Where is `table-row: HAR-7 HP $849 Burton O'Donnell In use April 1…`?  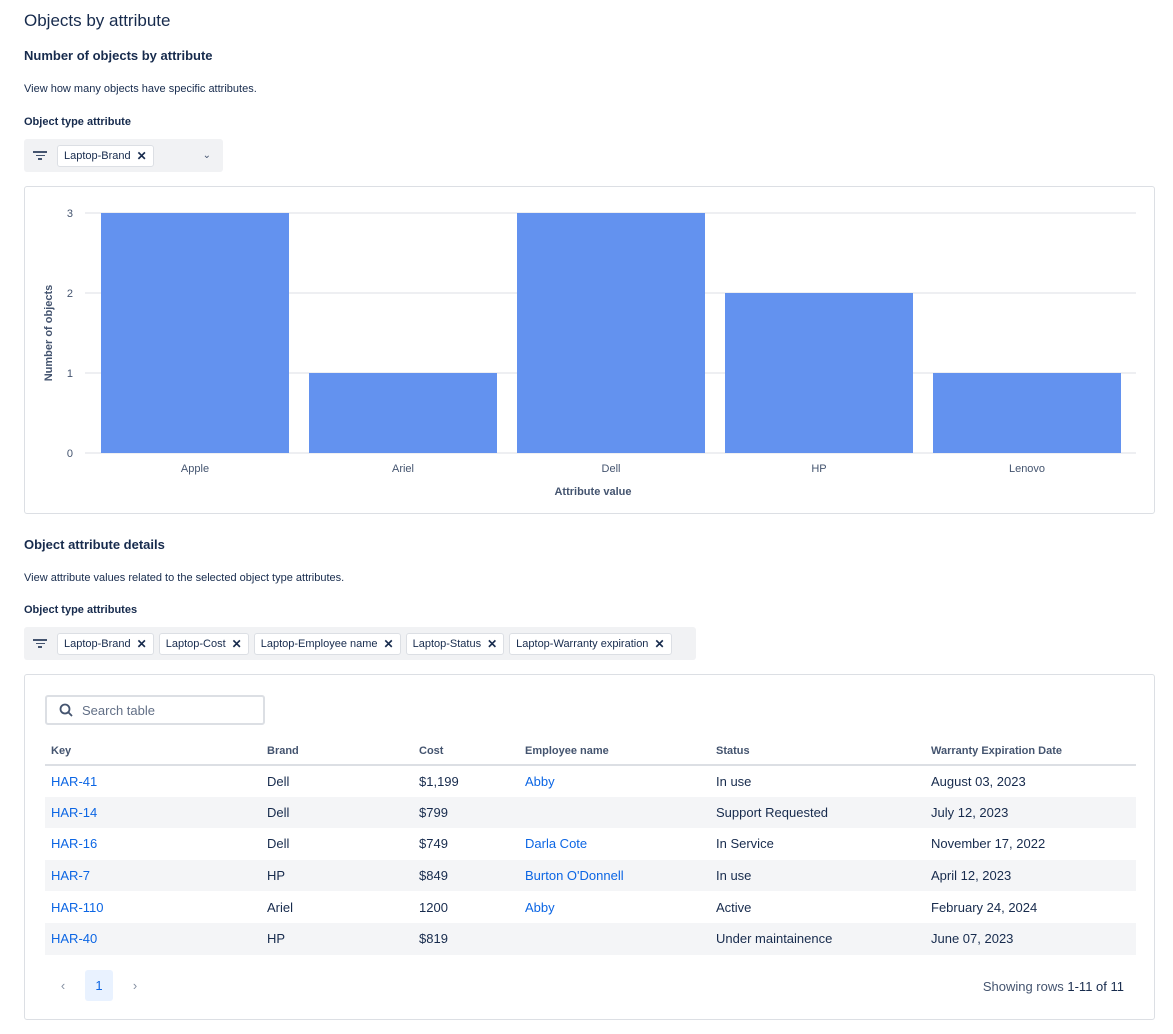
table-row: HAR-7 HP $849 Burton O'Donnell In use April 1… is located at coordinates (590, 875).